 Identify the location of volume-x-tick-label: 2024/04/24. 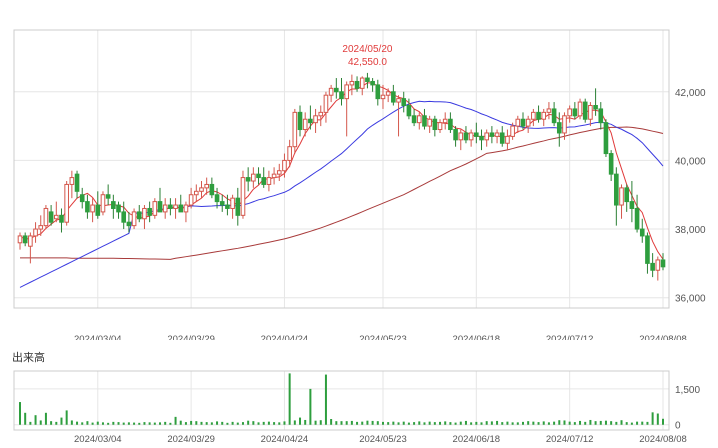
(285, 439).